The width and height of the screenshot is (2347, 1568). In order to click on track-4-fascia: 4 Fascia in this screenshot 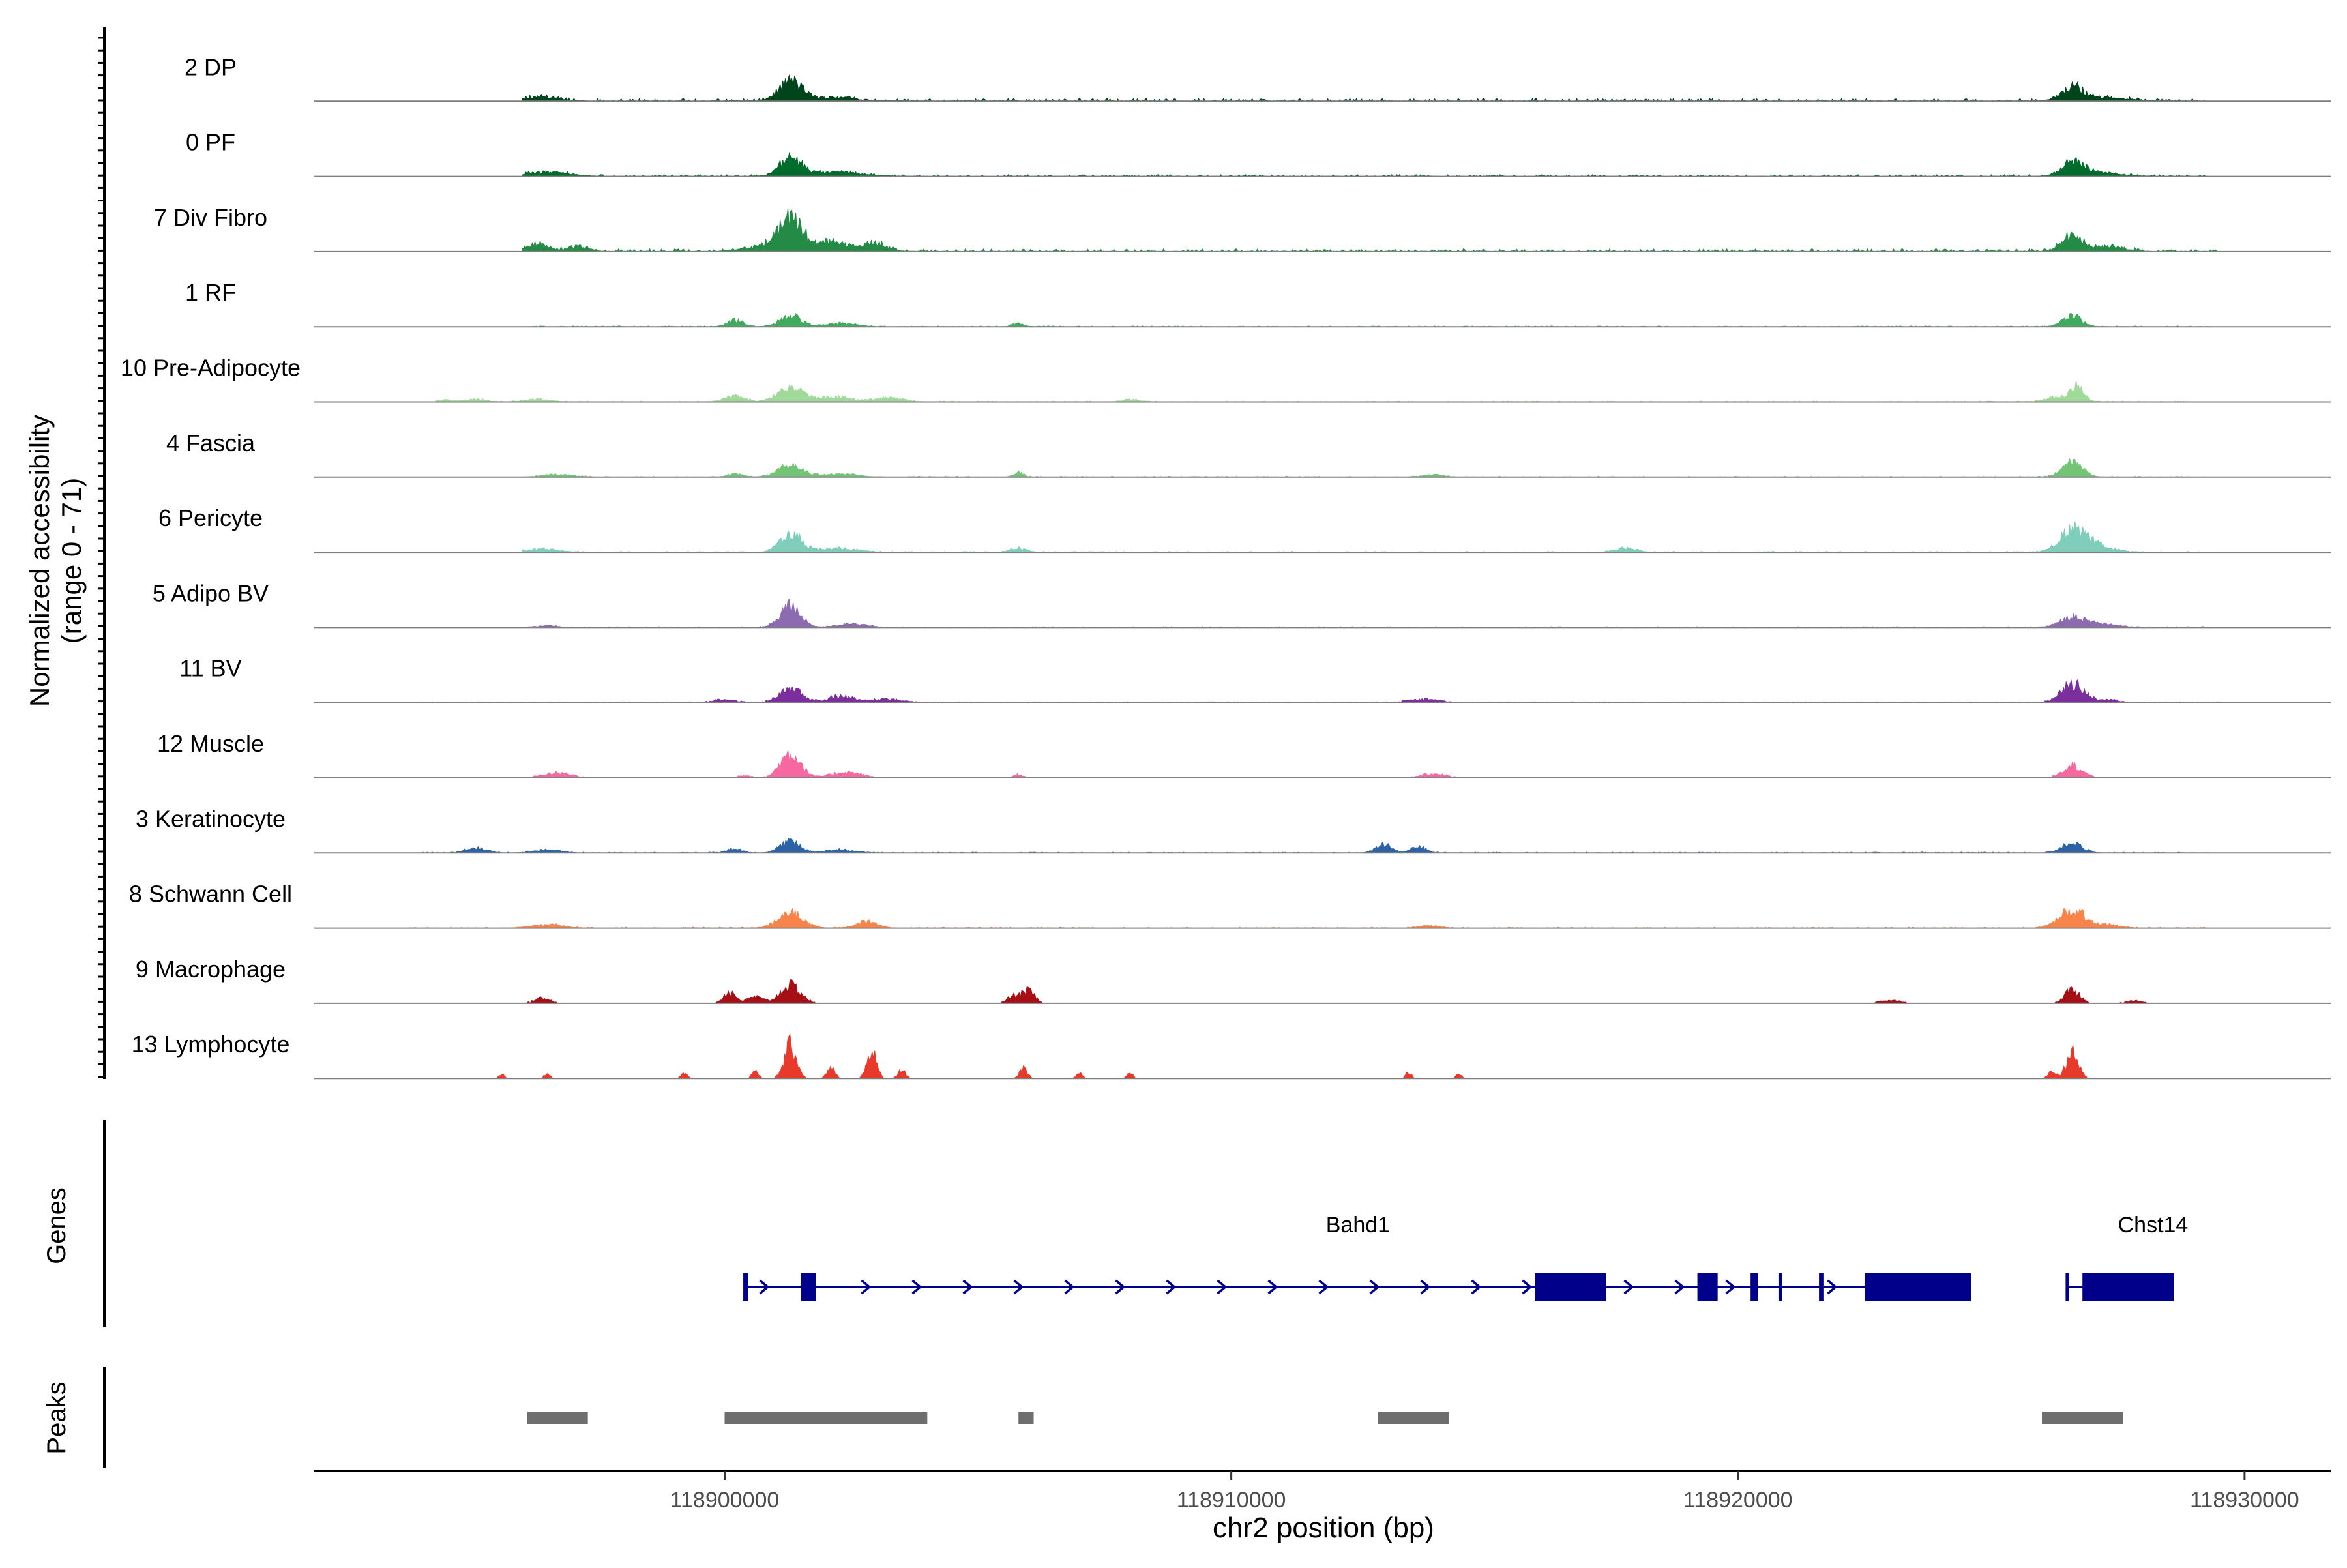, I will do `click(1248, 454)`.